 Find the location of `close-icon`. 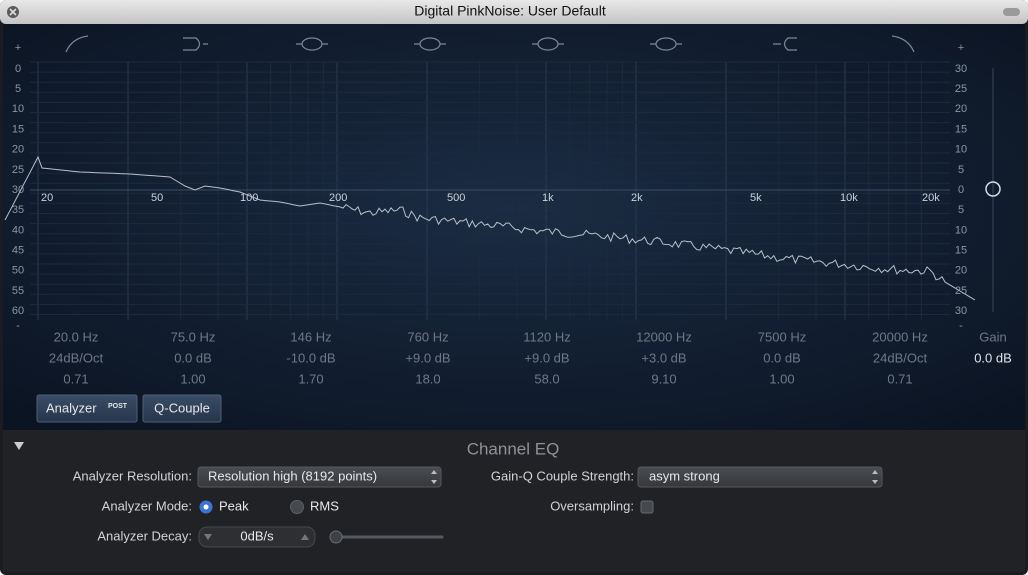

close-icon is located at coordinates (13, 12).